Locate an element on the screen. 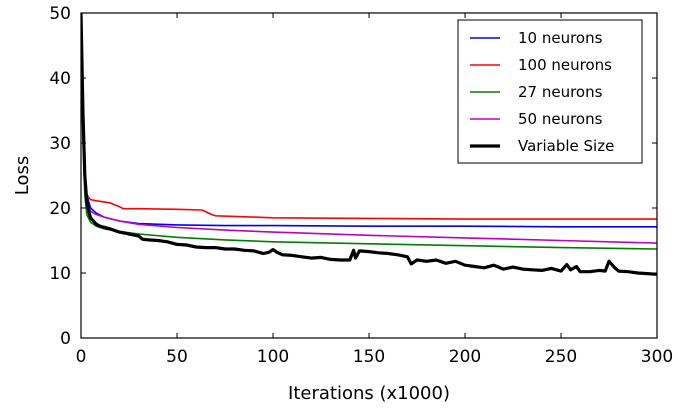 The width and height of the screenshot is (678, 414). legend-label-variable-size: Variable Size is located at coordinates (566, 146).